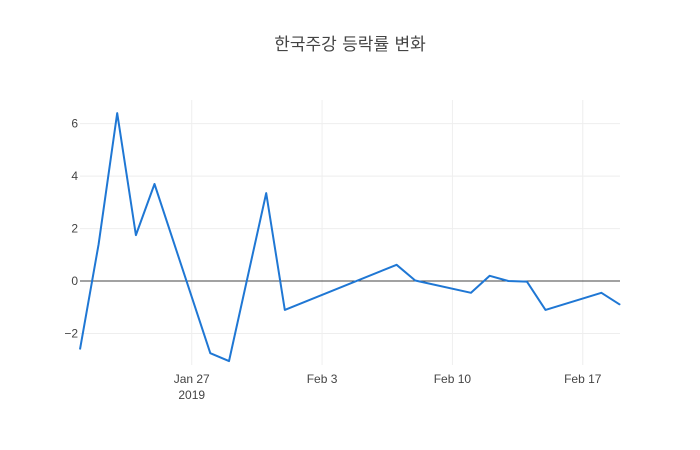 This screenshot has height=450, width=700. I want to click on x-tick-sublabel: 2019, so click(191, 395).